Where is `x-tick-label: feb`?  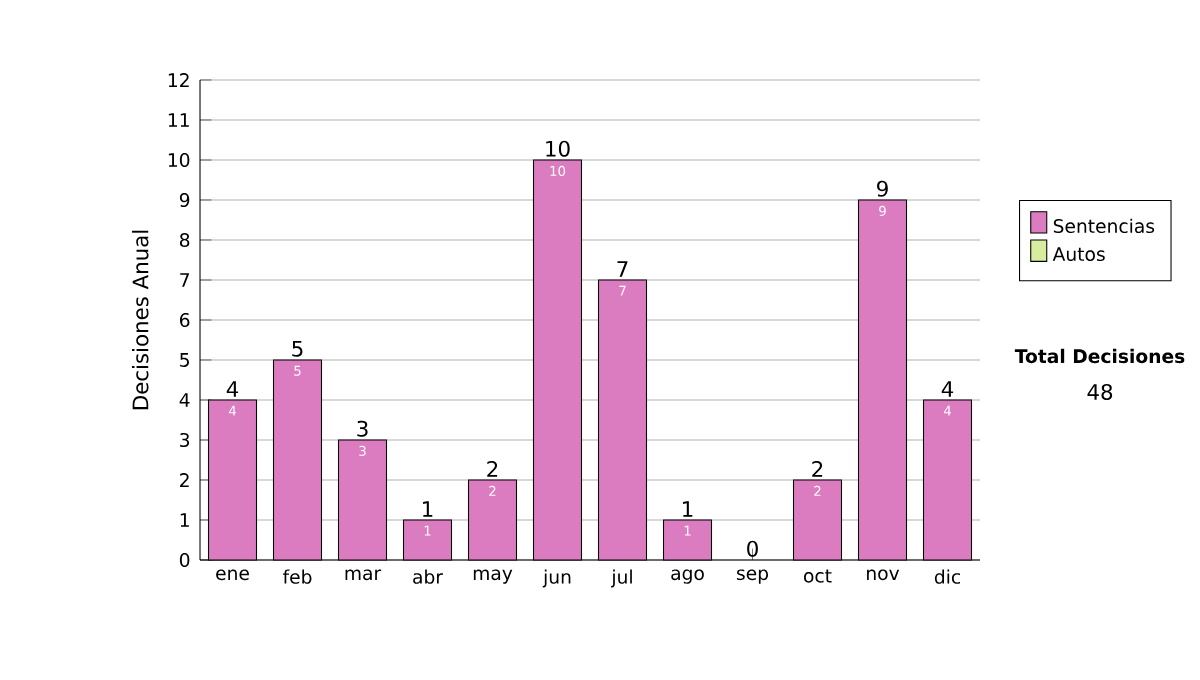 x-tick-label: feb is located at coordinates (297, 576).